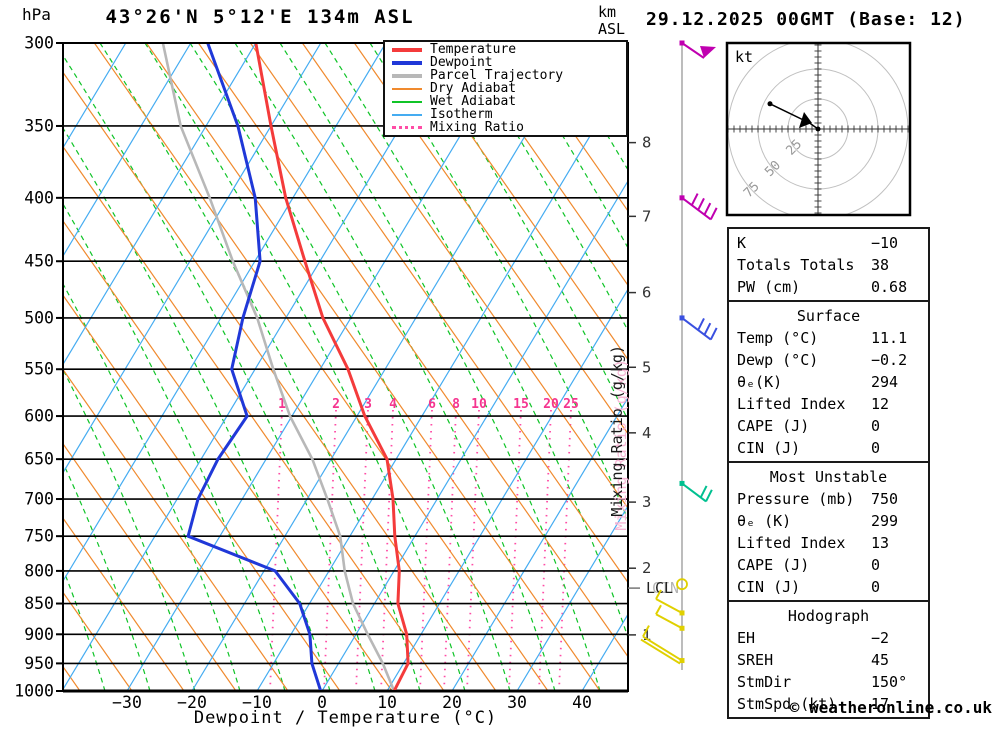 The image size is (1000, 733). What do you see at coordinates (693, 50) in the screenshot?
I see `barb-shaft` at bounding box center [693, 50].